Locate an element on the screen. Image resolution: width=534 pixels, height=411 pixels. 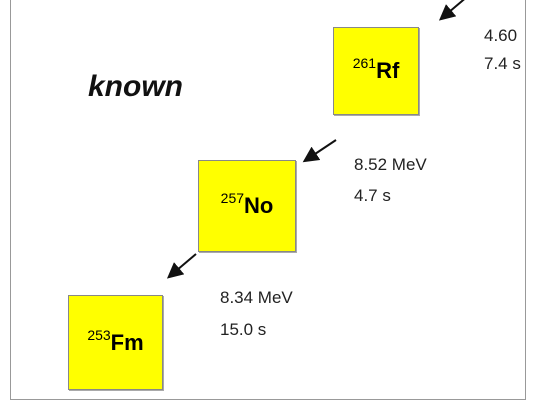
half-life: 7.4 s is located at coordinates (502, 63).